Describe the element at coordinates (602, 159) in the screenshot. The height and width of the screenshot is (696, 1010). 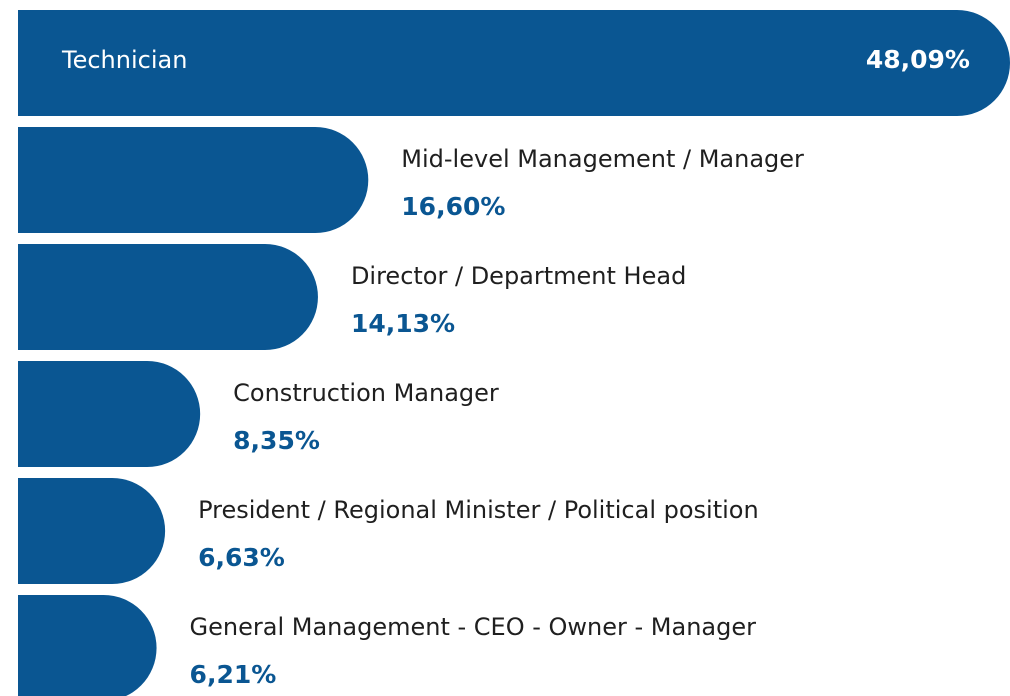
I see `category-label: Mid-level Management / Manager` at that location.